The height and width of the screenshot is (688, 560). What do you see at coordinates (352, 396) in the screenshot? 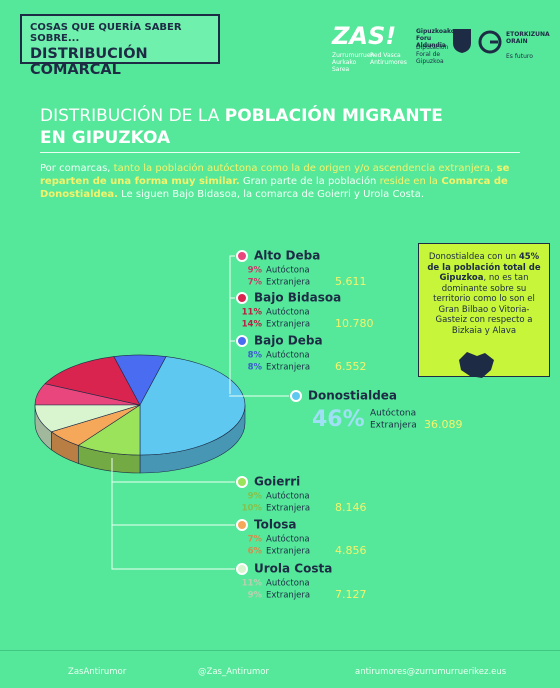
I see `legend-label: Donostialdea` at bounding box center [352, 396].